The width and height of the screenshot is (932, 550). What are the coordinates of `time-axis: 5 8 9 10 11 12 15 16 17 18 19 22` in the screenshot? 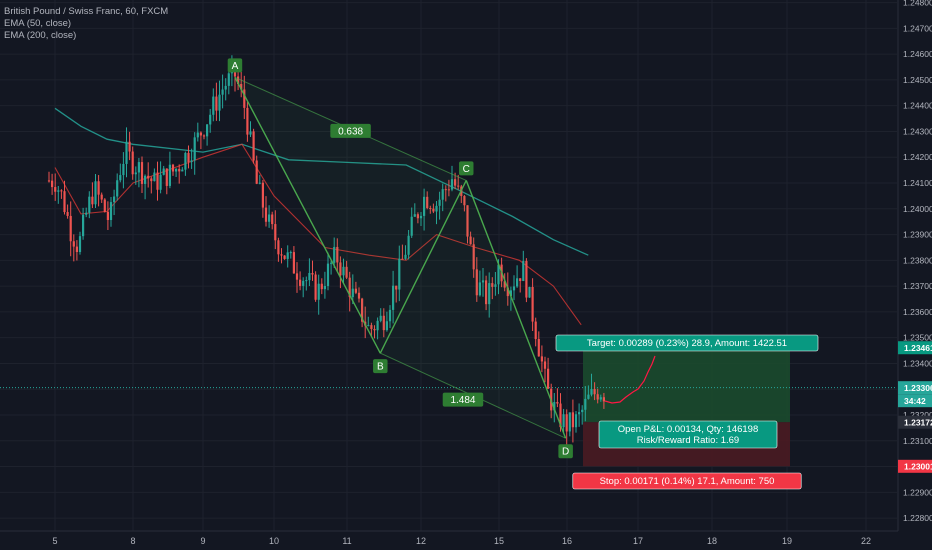 It's located at (466, 540).